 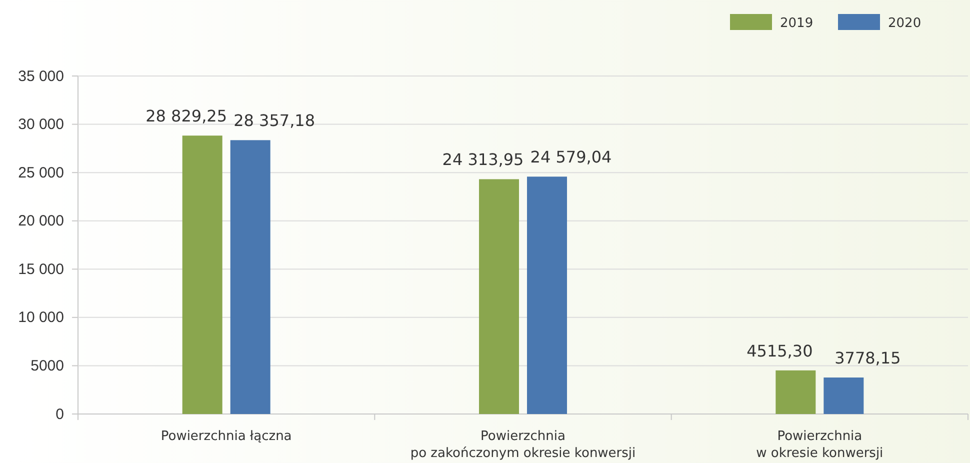 I want to click on x-tick-label: Powierzchnia w okresie konwersji, so click(x=820, y=445).